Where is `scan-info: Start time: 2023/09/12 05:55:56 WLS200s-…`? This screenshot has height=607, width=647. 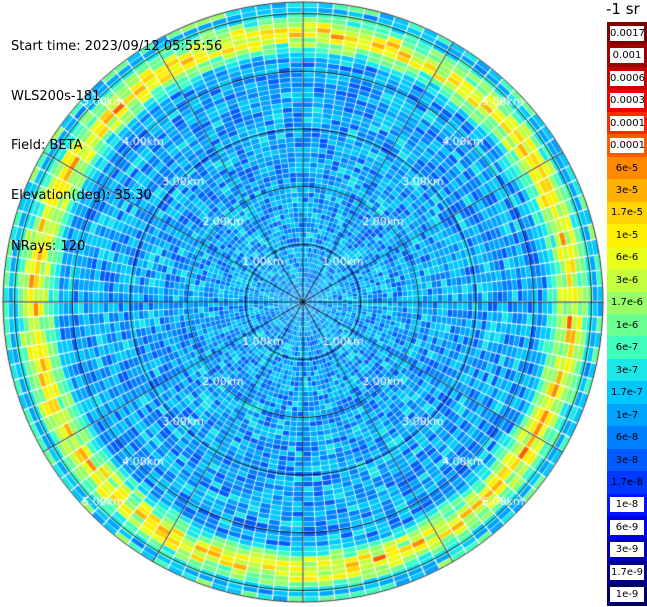
scan-info: Start time: 2023/09/12 05:55:56 WLS200s-… is located at coordinates (116, 139).